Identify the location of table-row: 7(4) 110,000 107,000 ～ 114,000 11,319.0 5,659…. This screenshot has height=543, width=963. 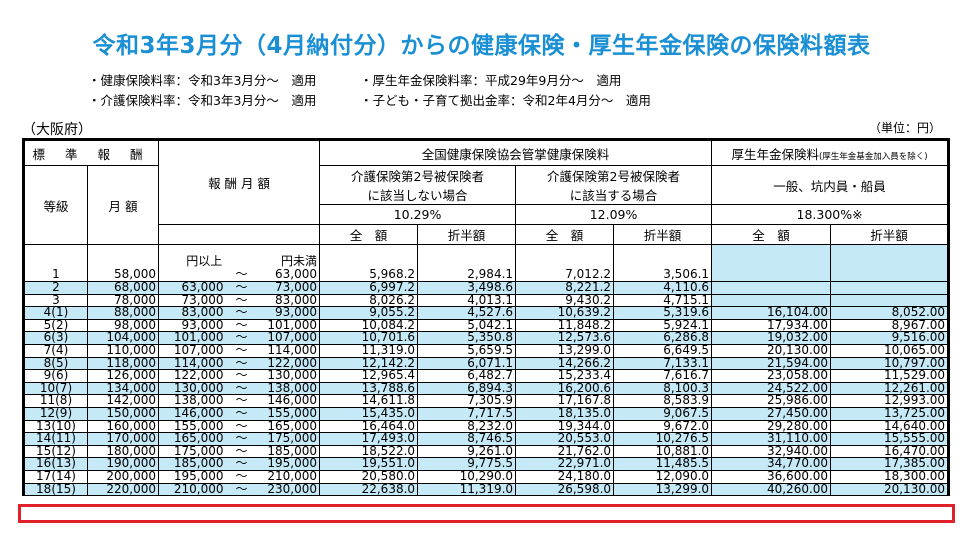
(486, 350).